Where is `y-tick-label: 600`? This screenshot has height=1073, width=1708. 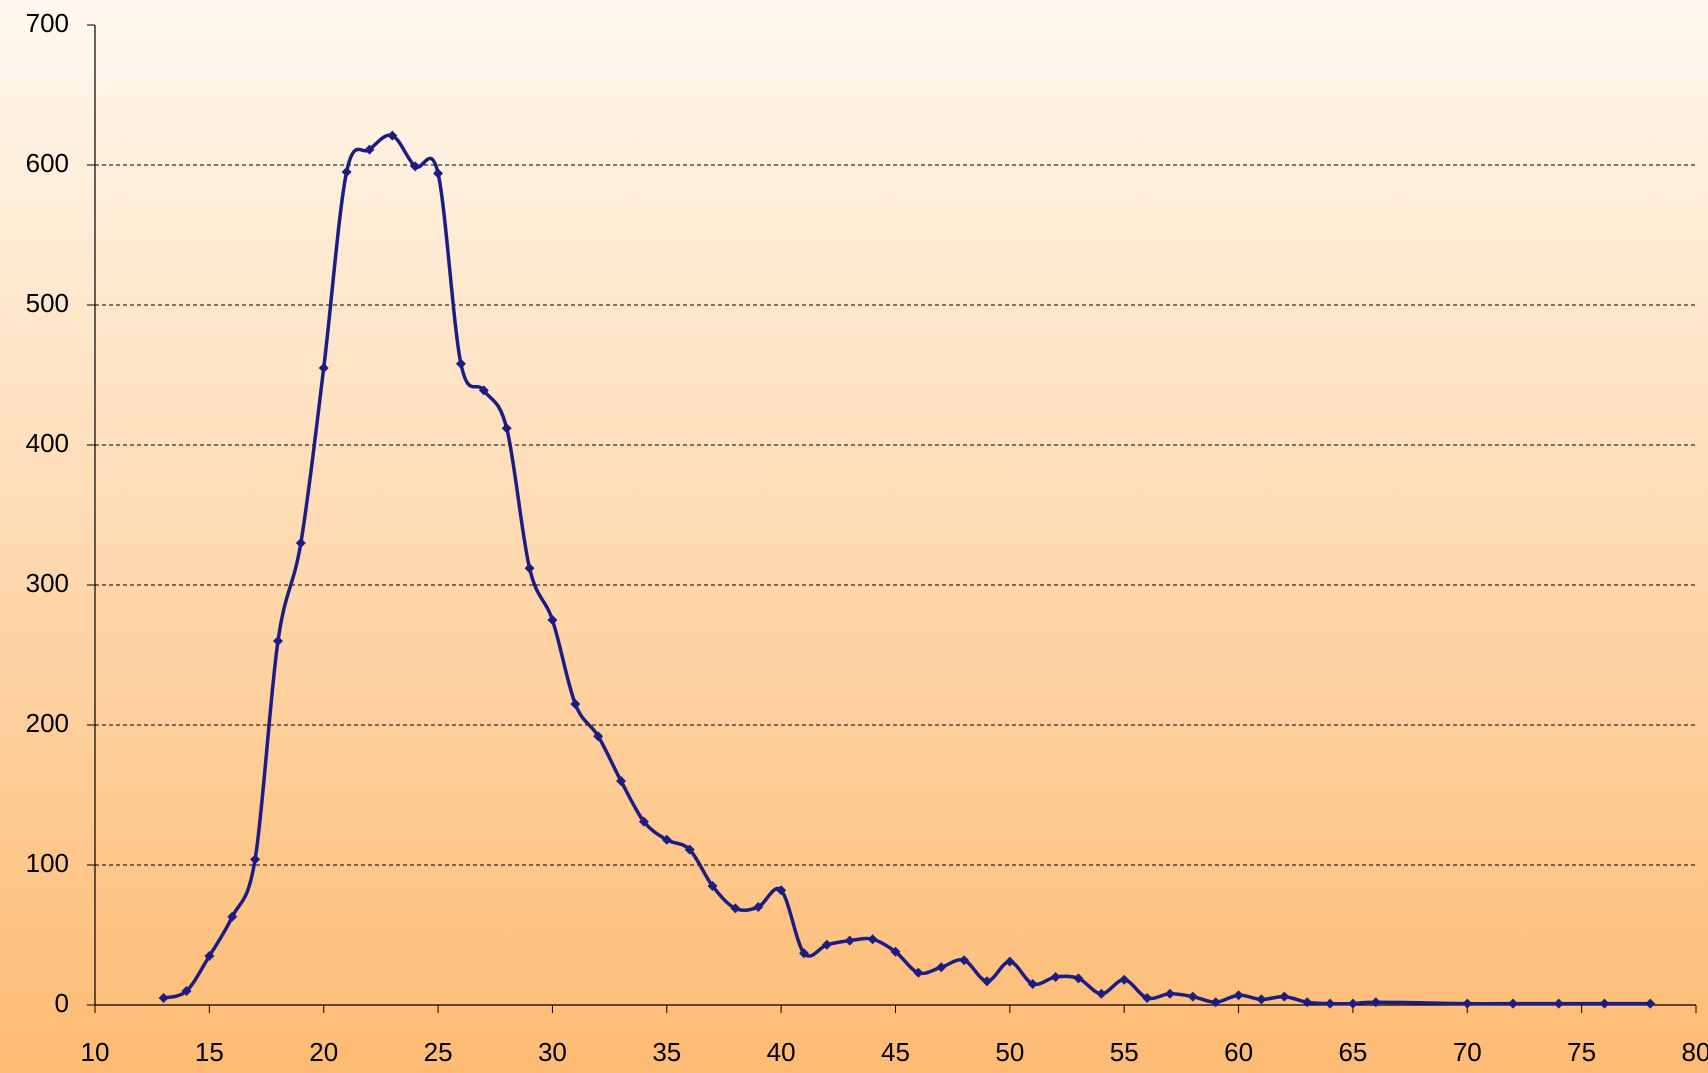 y-tick-label: 600 is located at coordinates (47, 163).